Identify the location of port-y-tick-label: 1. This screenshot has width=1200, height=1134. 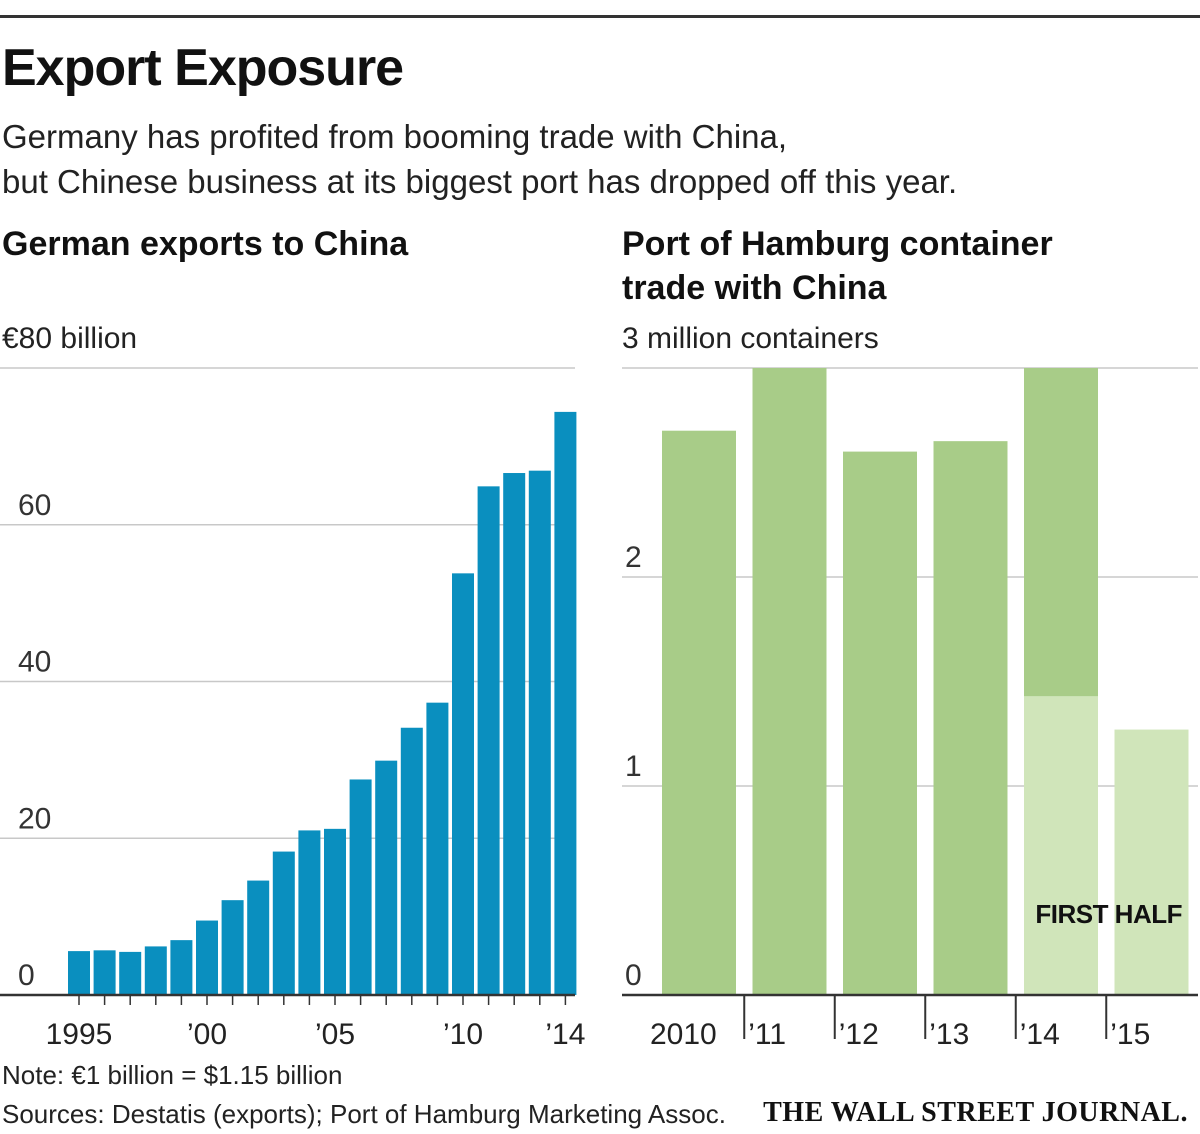
(633, 766).